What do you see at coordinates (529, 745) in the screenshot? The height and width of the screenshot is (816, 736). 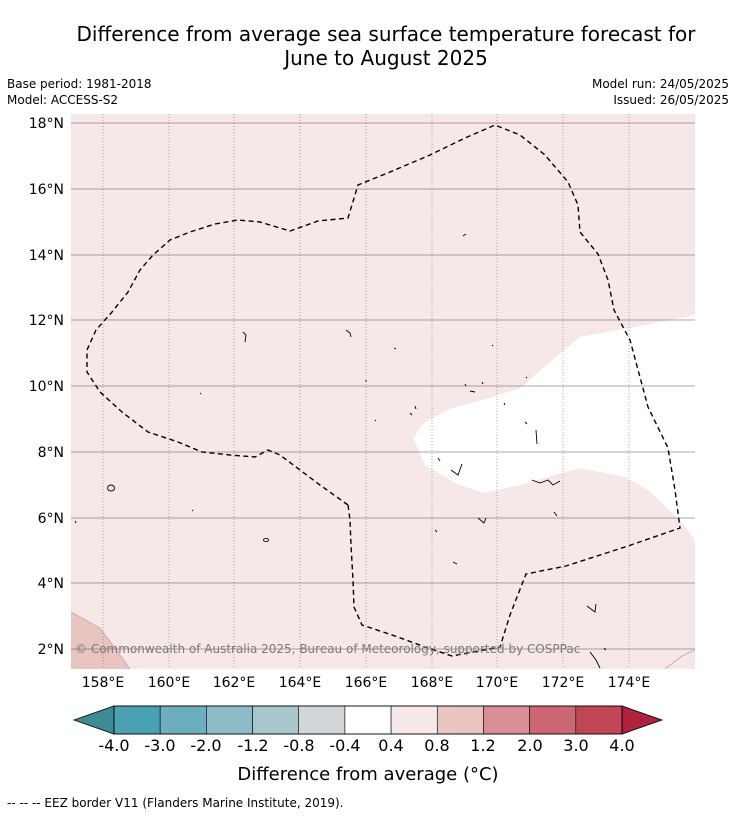 I see `colorbar-label: 2.0` at bounding box center [529, 745].